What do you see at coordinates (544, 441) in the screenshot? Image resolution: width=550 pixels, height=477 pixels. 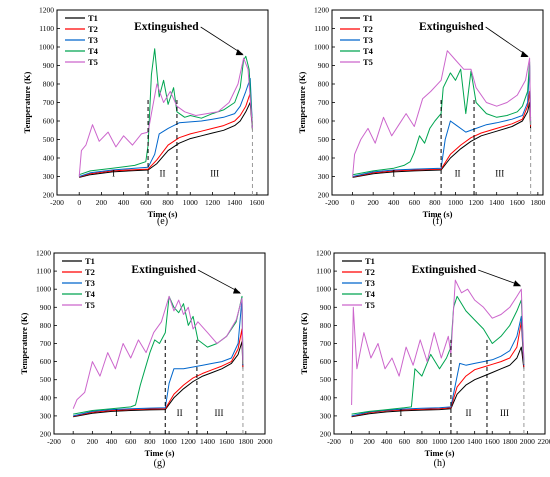 I see `x-tick-label: 2200` at bounding box center [544, 441].